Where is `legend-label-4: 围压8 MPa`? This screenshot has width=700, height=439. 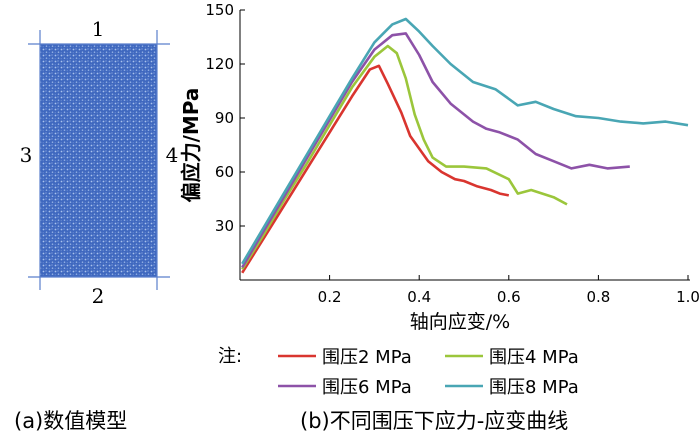
legend-label-4: 围压8 MPa is located at coordinates (534, 387).